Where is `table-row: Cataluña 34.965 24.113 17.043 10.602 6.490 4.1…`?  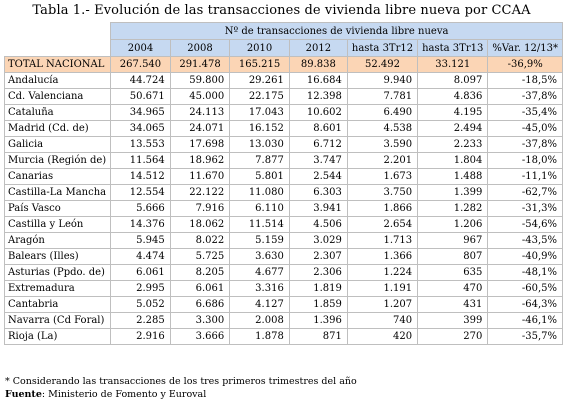
table-row: Cataluña 34.965 24.113 17.043 10.602 6.490 4.1… is located at coordinates (283, 112).